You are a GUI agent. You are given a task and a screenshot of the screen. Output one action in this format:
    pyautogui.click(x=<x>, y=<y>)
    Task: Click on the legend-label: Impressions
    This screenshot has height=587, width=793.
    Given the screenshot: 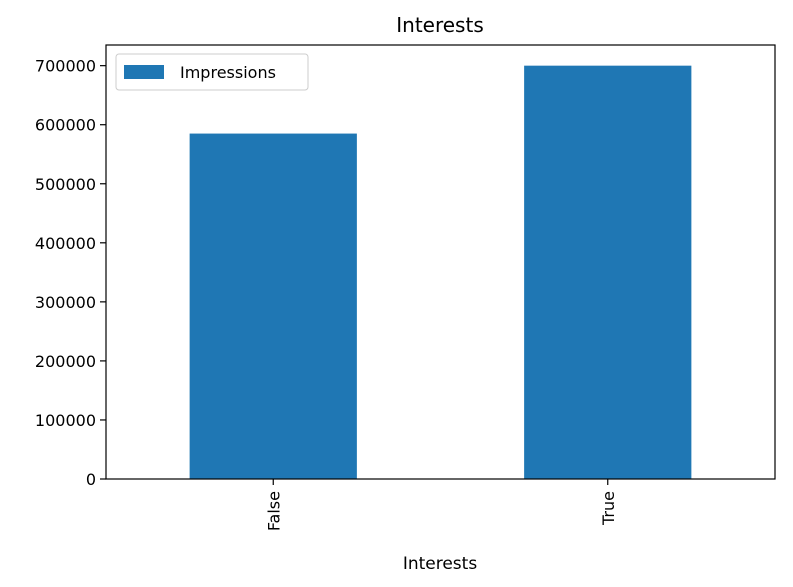 What is the action you would take?
    pyautogui.click(x=228, y=72)
    